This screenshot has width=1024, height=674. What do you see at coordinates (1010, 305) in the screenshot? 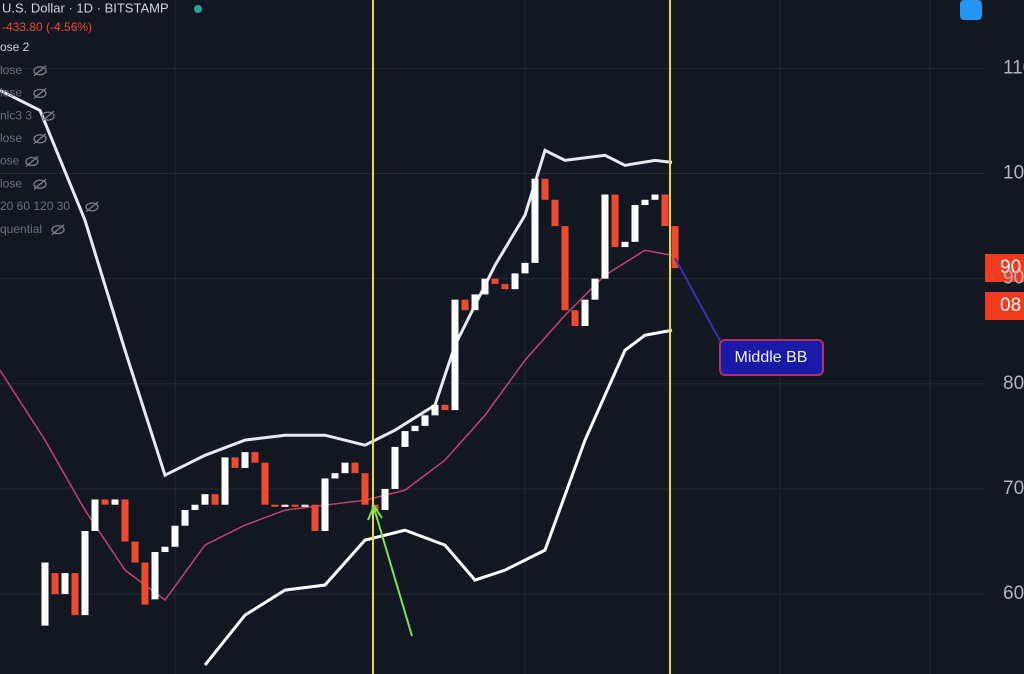
I see `price-tag-text: 08` at bounding box center [1010, 305].